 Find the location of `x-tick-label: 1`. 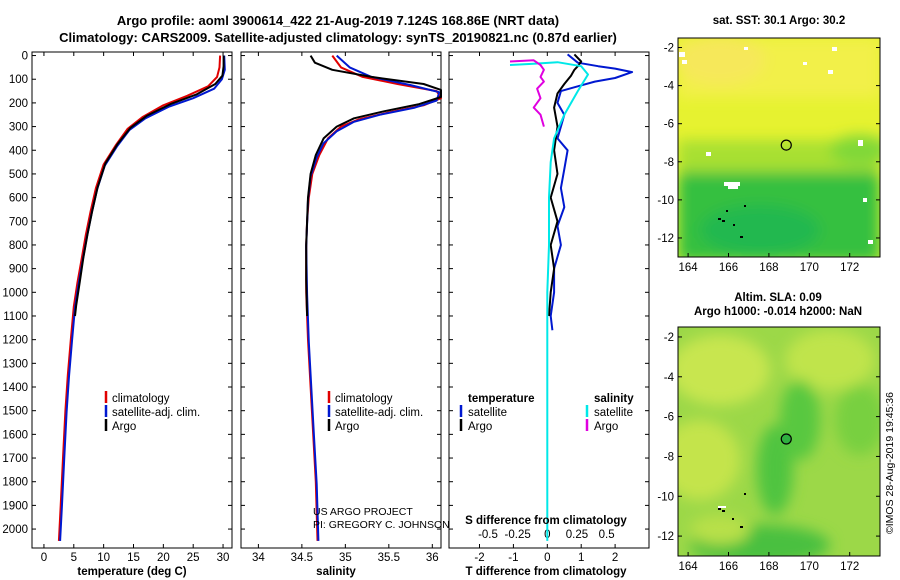

x-tick-label: 1 is located at coordinates (581, 558).